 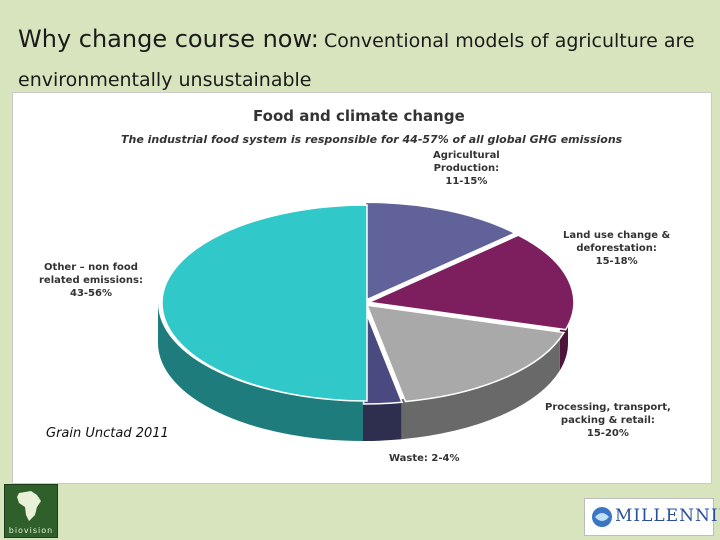 What do you see at coordinates (31, 530) in the screenshot?
I see `biovision-text: biovision` at bounding box center [31, 530].